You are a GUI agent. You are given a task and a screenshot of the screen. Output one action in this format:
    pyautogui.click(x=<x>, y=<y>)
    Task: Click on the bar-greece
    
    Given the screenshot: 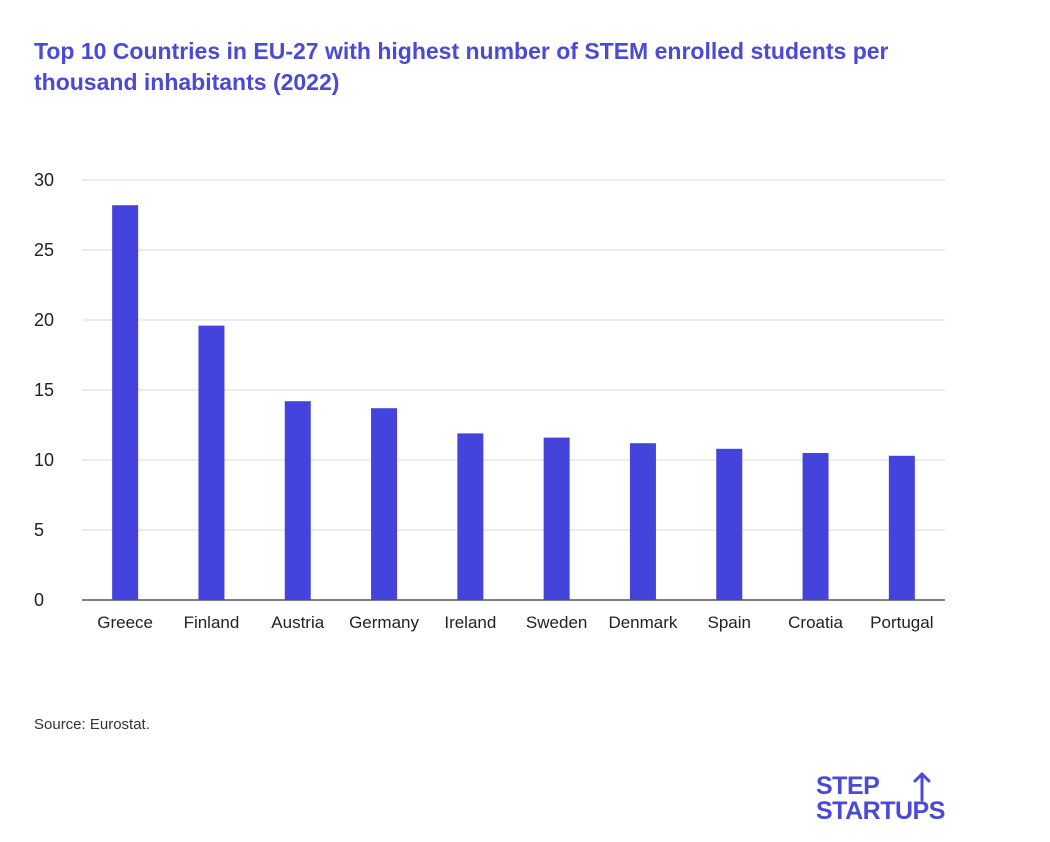 What is the action you would take?
    pyautogui.click(x=125, y=402)
    